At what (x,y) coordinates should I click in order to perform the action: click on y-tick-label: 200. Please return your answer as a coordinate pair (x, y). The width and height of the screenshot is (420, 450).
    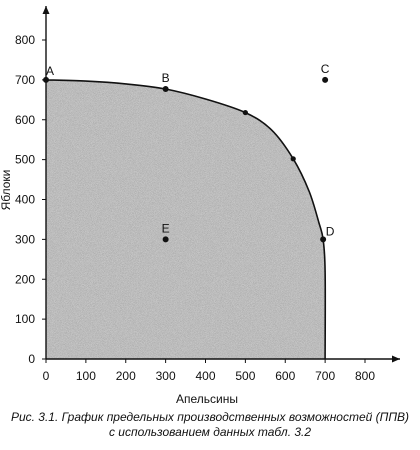
    Looking at the image, I should click on (25, 279).